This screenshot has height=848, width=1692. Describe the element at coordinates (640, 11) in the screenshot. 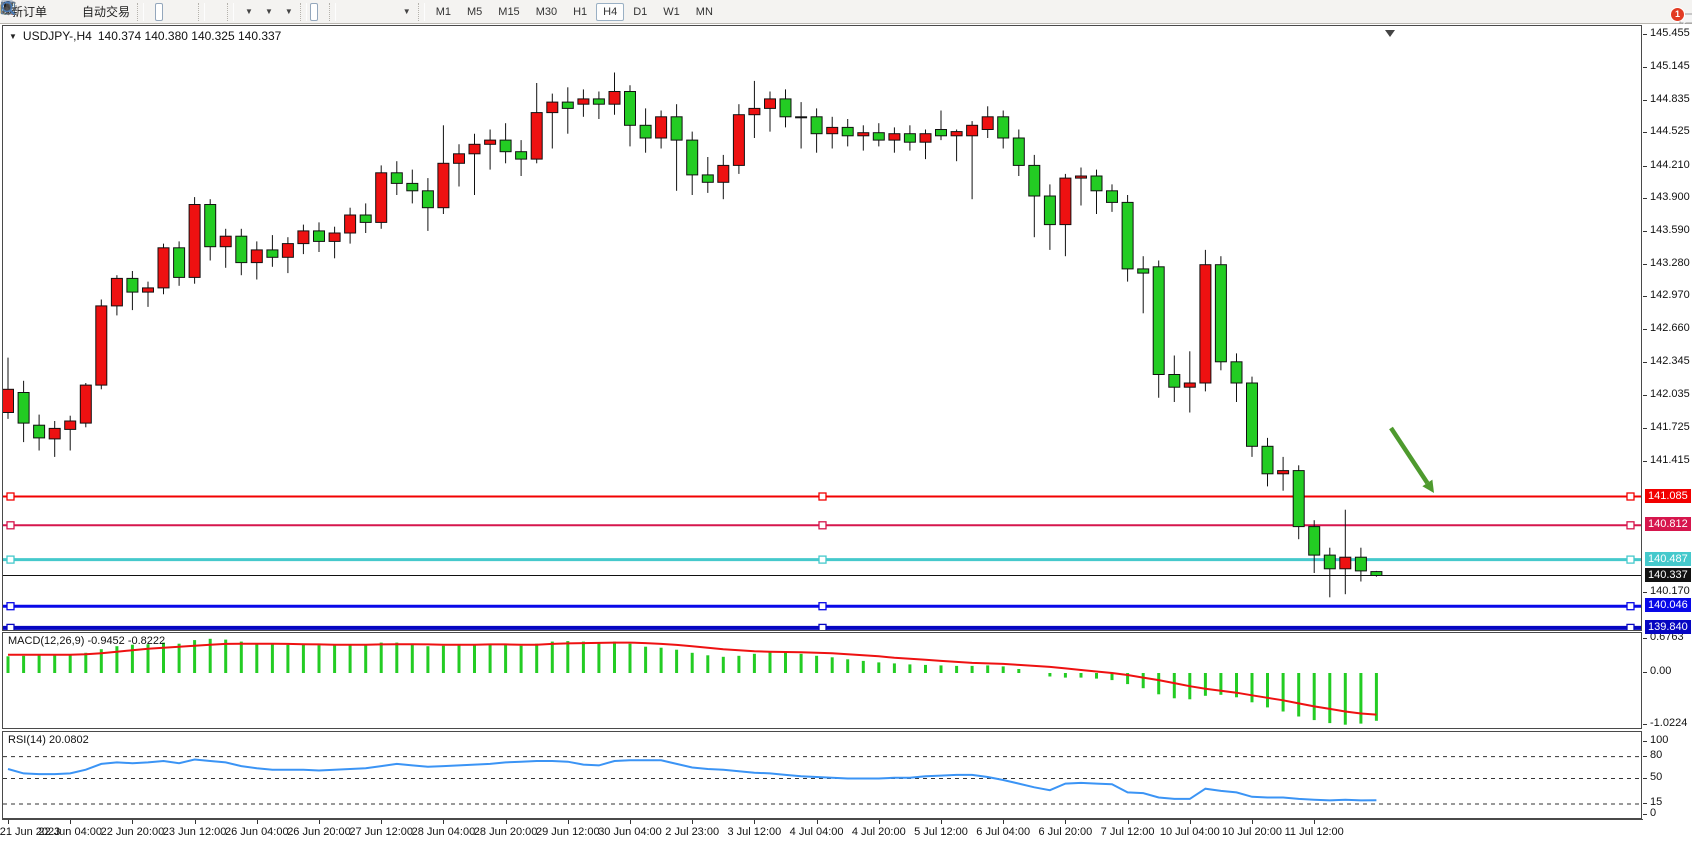

I see `timeframe-d1-button: D1` at that location.